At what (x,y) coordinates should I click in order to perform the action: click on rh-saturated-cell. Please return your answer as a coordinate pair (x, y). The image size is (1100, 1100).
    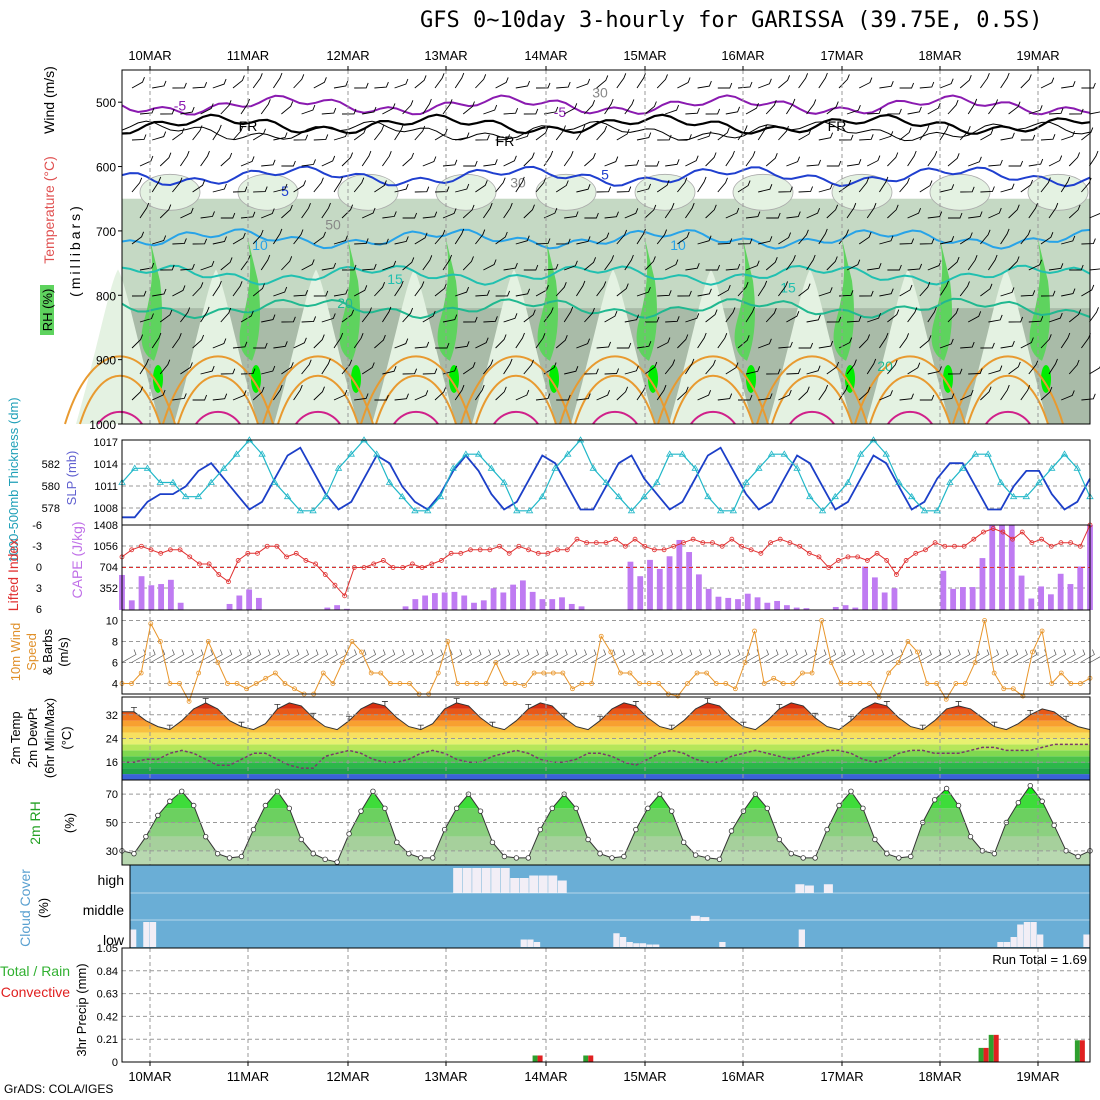
    Looking at the image, I should click on (158, 378).